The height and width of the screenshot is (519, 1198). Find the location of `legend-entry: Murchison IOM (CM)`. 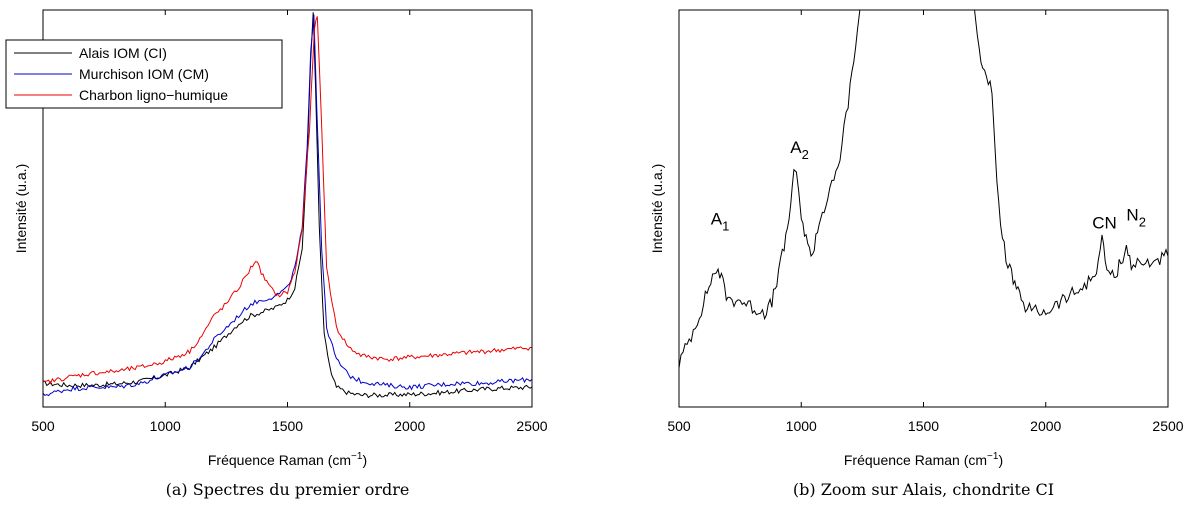

legend-entry: Murchison IOM (CM) is located at coordinates (144, 74).